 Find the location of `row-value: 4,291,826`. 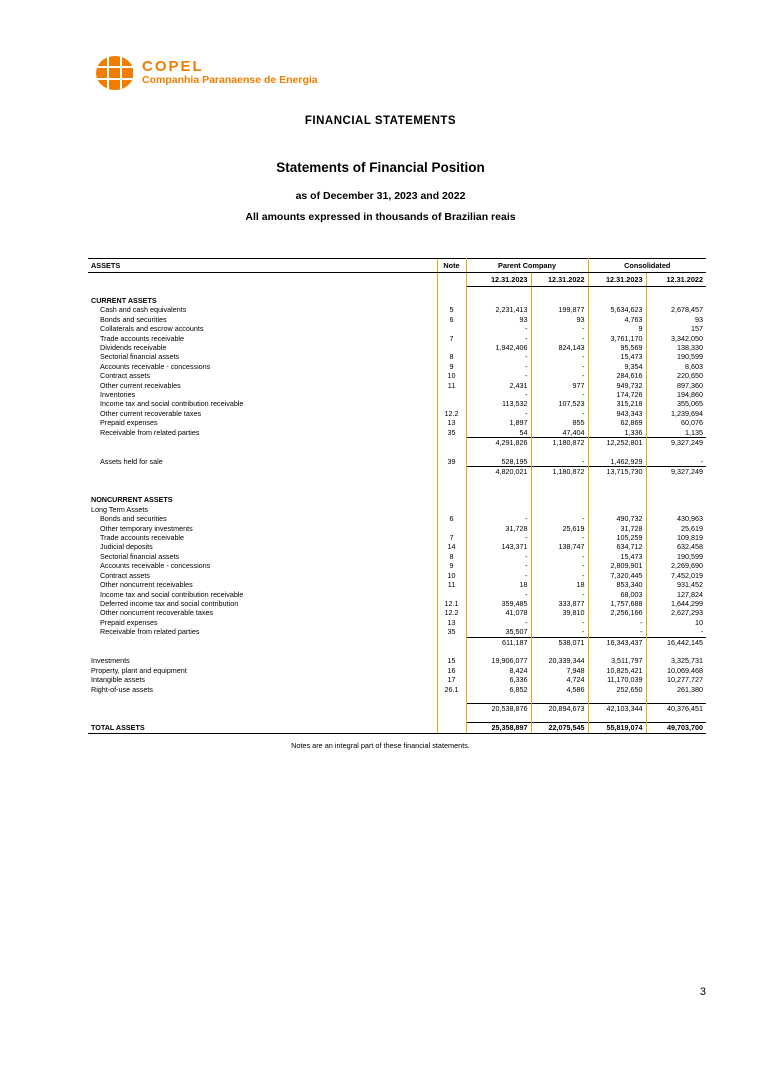

row-value: 4,291,826 is located at coordinates (499, 442).